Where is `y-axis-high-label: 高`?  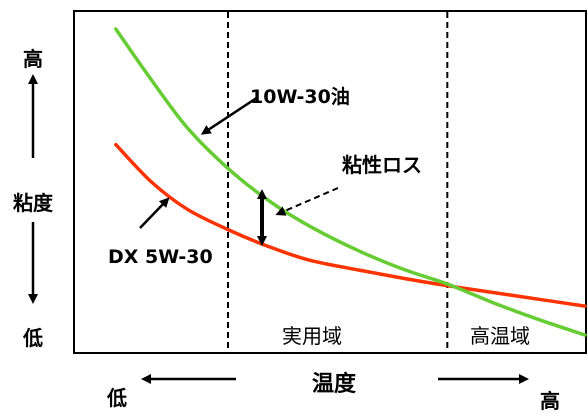 y-axis-high-label: 高 is located at coordinates (33, 59).